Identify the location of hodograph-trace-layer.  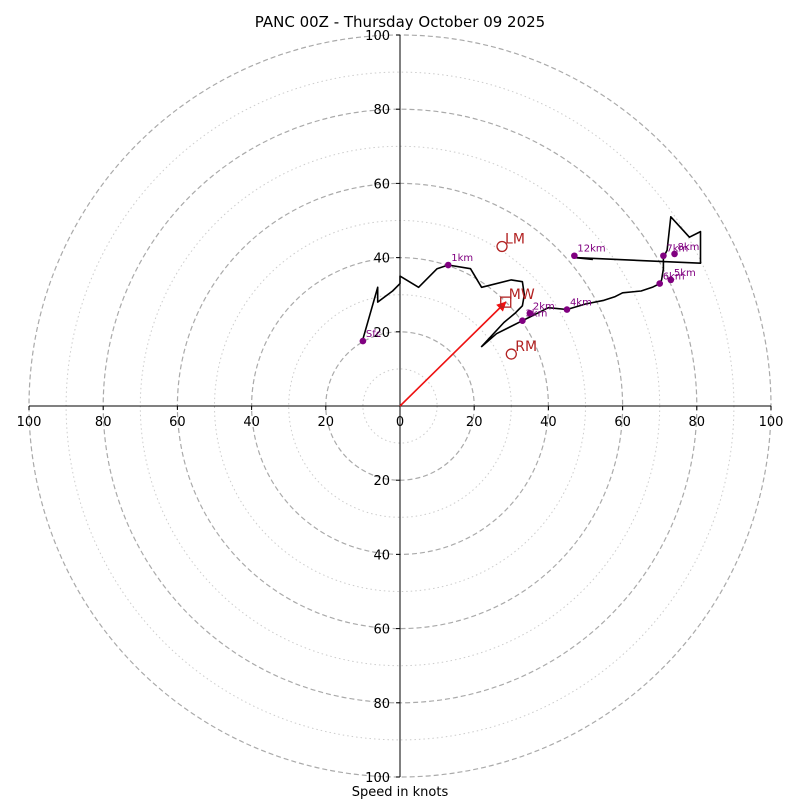
(532, 282).